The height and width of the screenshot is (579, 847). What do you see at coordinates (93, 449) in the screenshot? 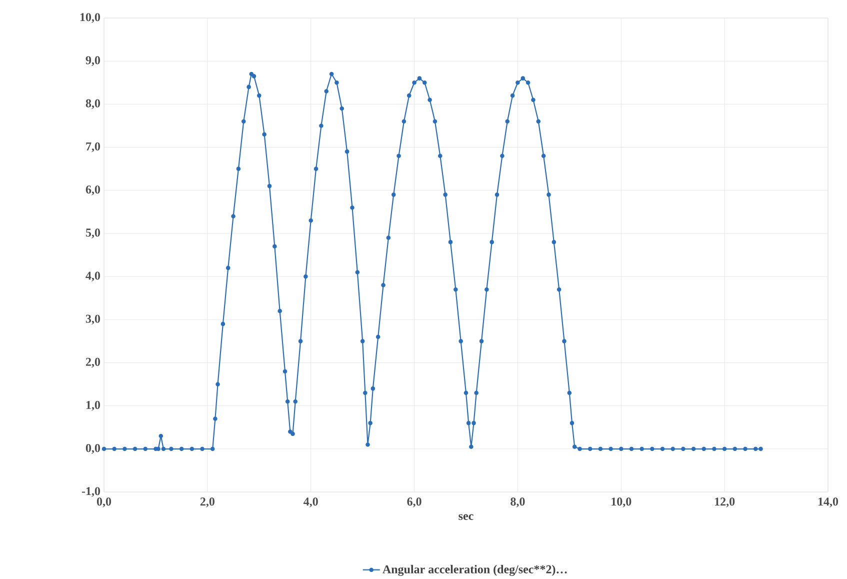
I see `y-tick-label: 0,0` at bounding box center [93, 449].